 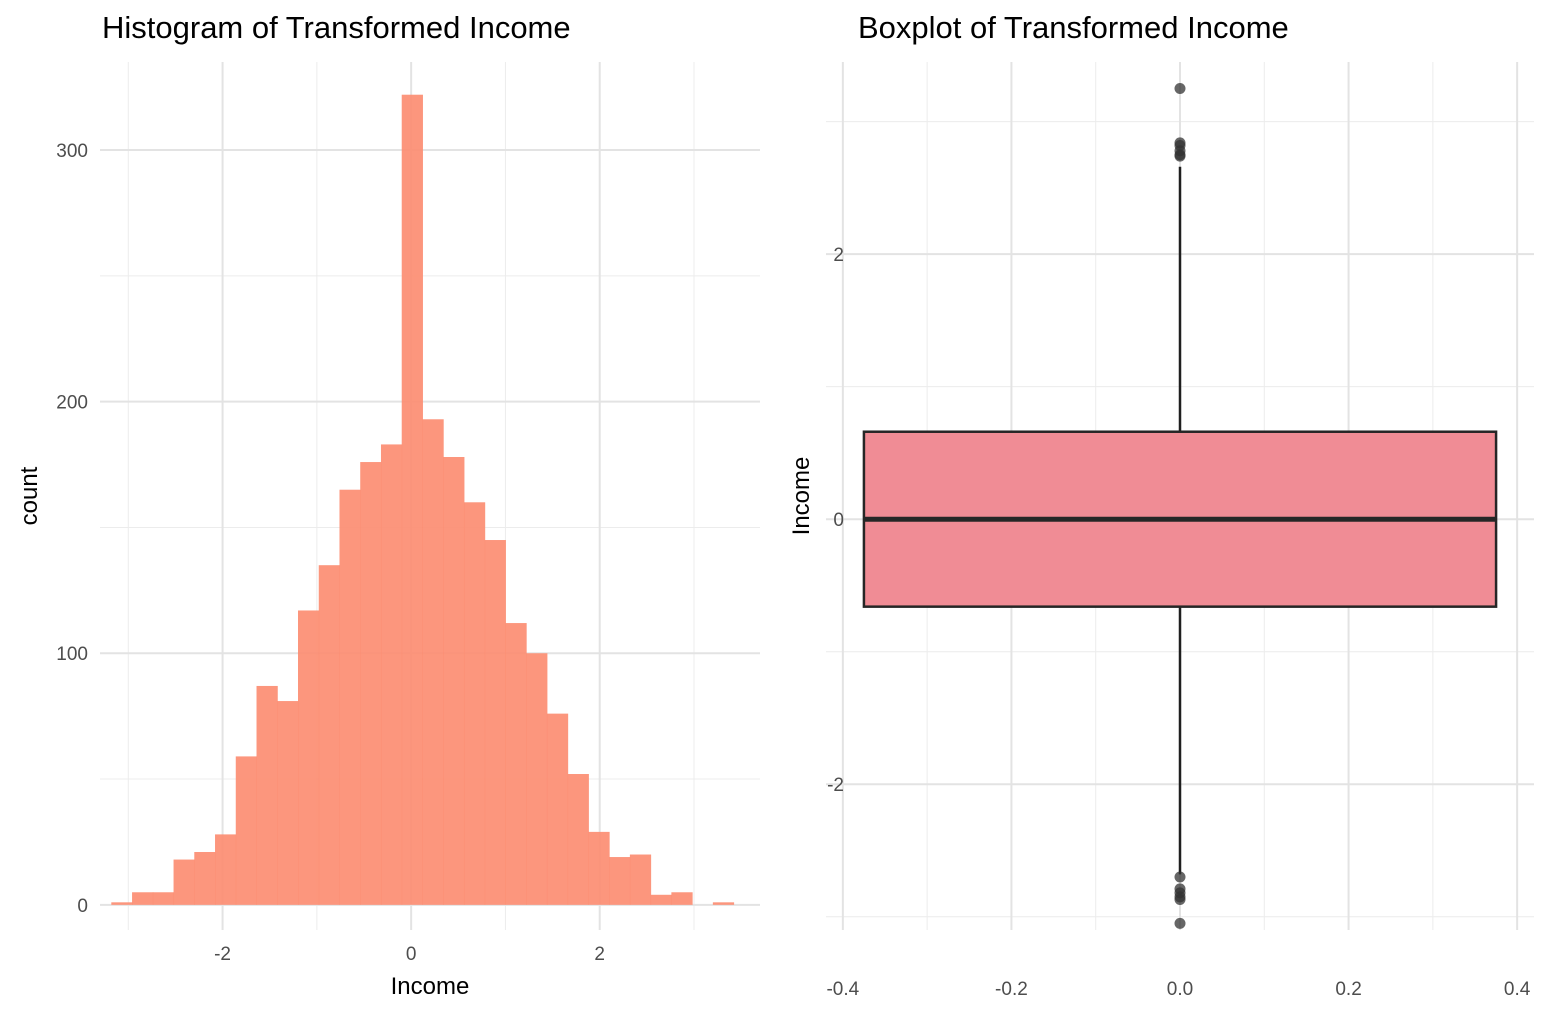 I want to click on x-tick-label: 0.0, so click(x=1180, y=989).